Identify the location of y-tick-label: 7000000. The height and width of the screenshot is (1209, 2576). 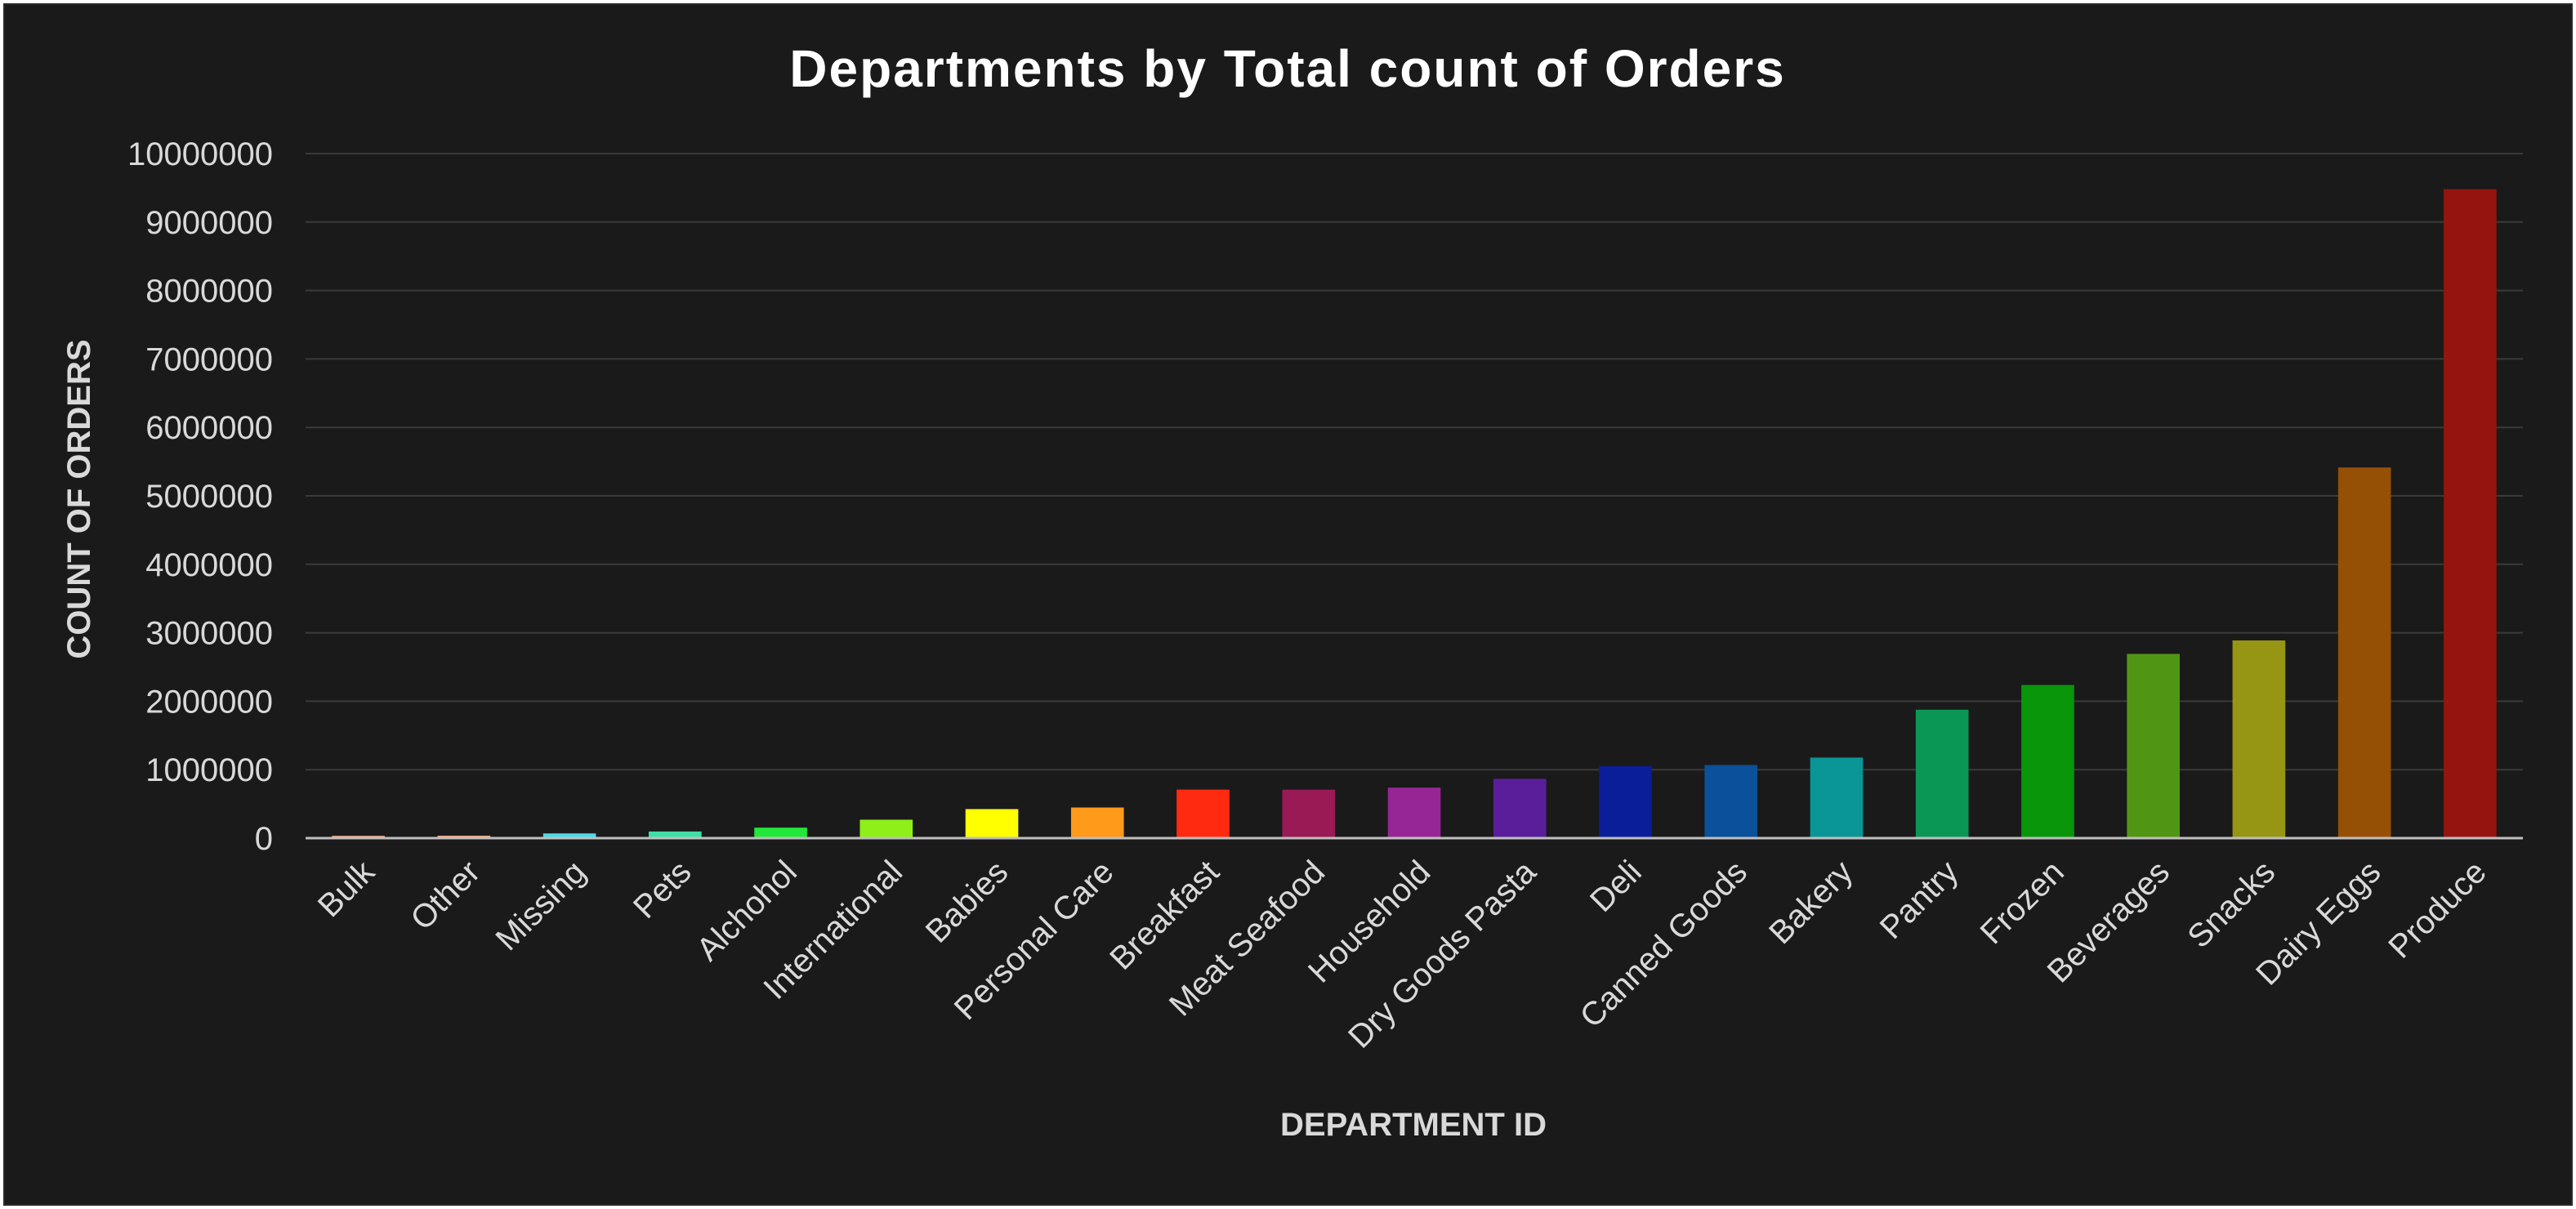
(209, 359).